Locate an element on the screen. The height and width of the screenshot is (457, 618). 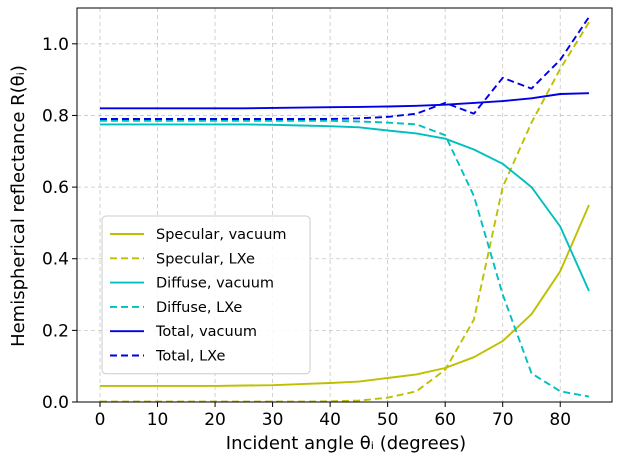
x-tick-label: 10 is located at coordinates (158, 420).